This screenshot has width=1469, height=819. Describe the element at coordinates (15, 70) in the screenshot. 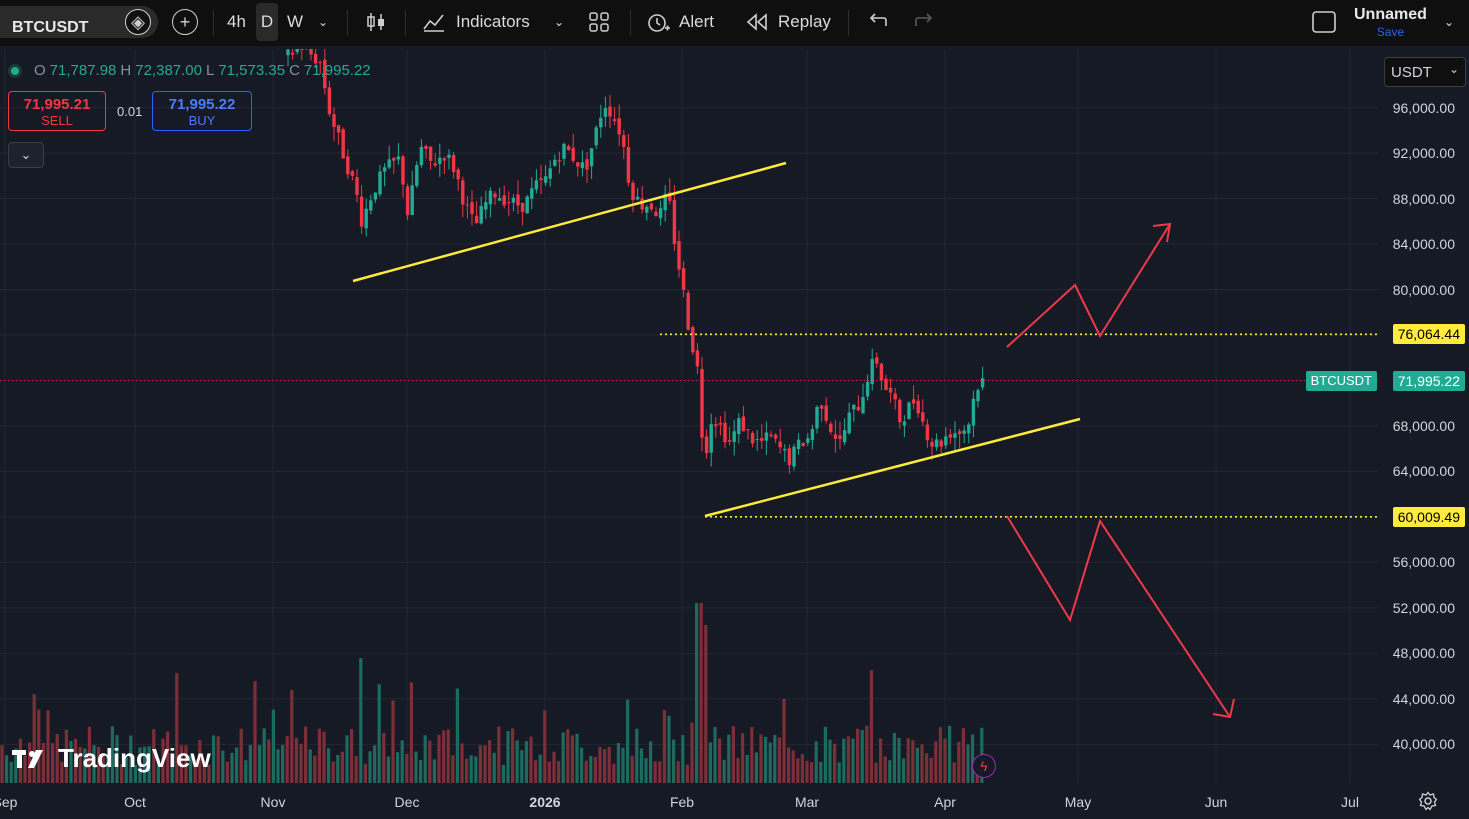

I see `market-status-icon` at that location.